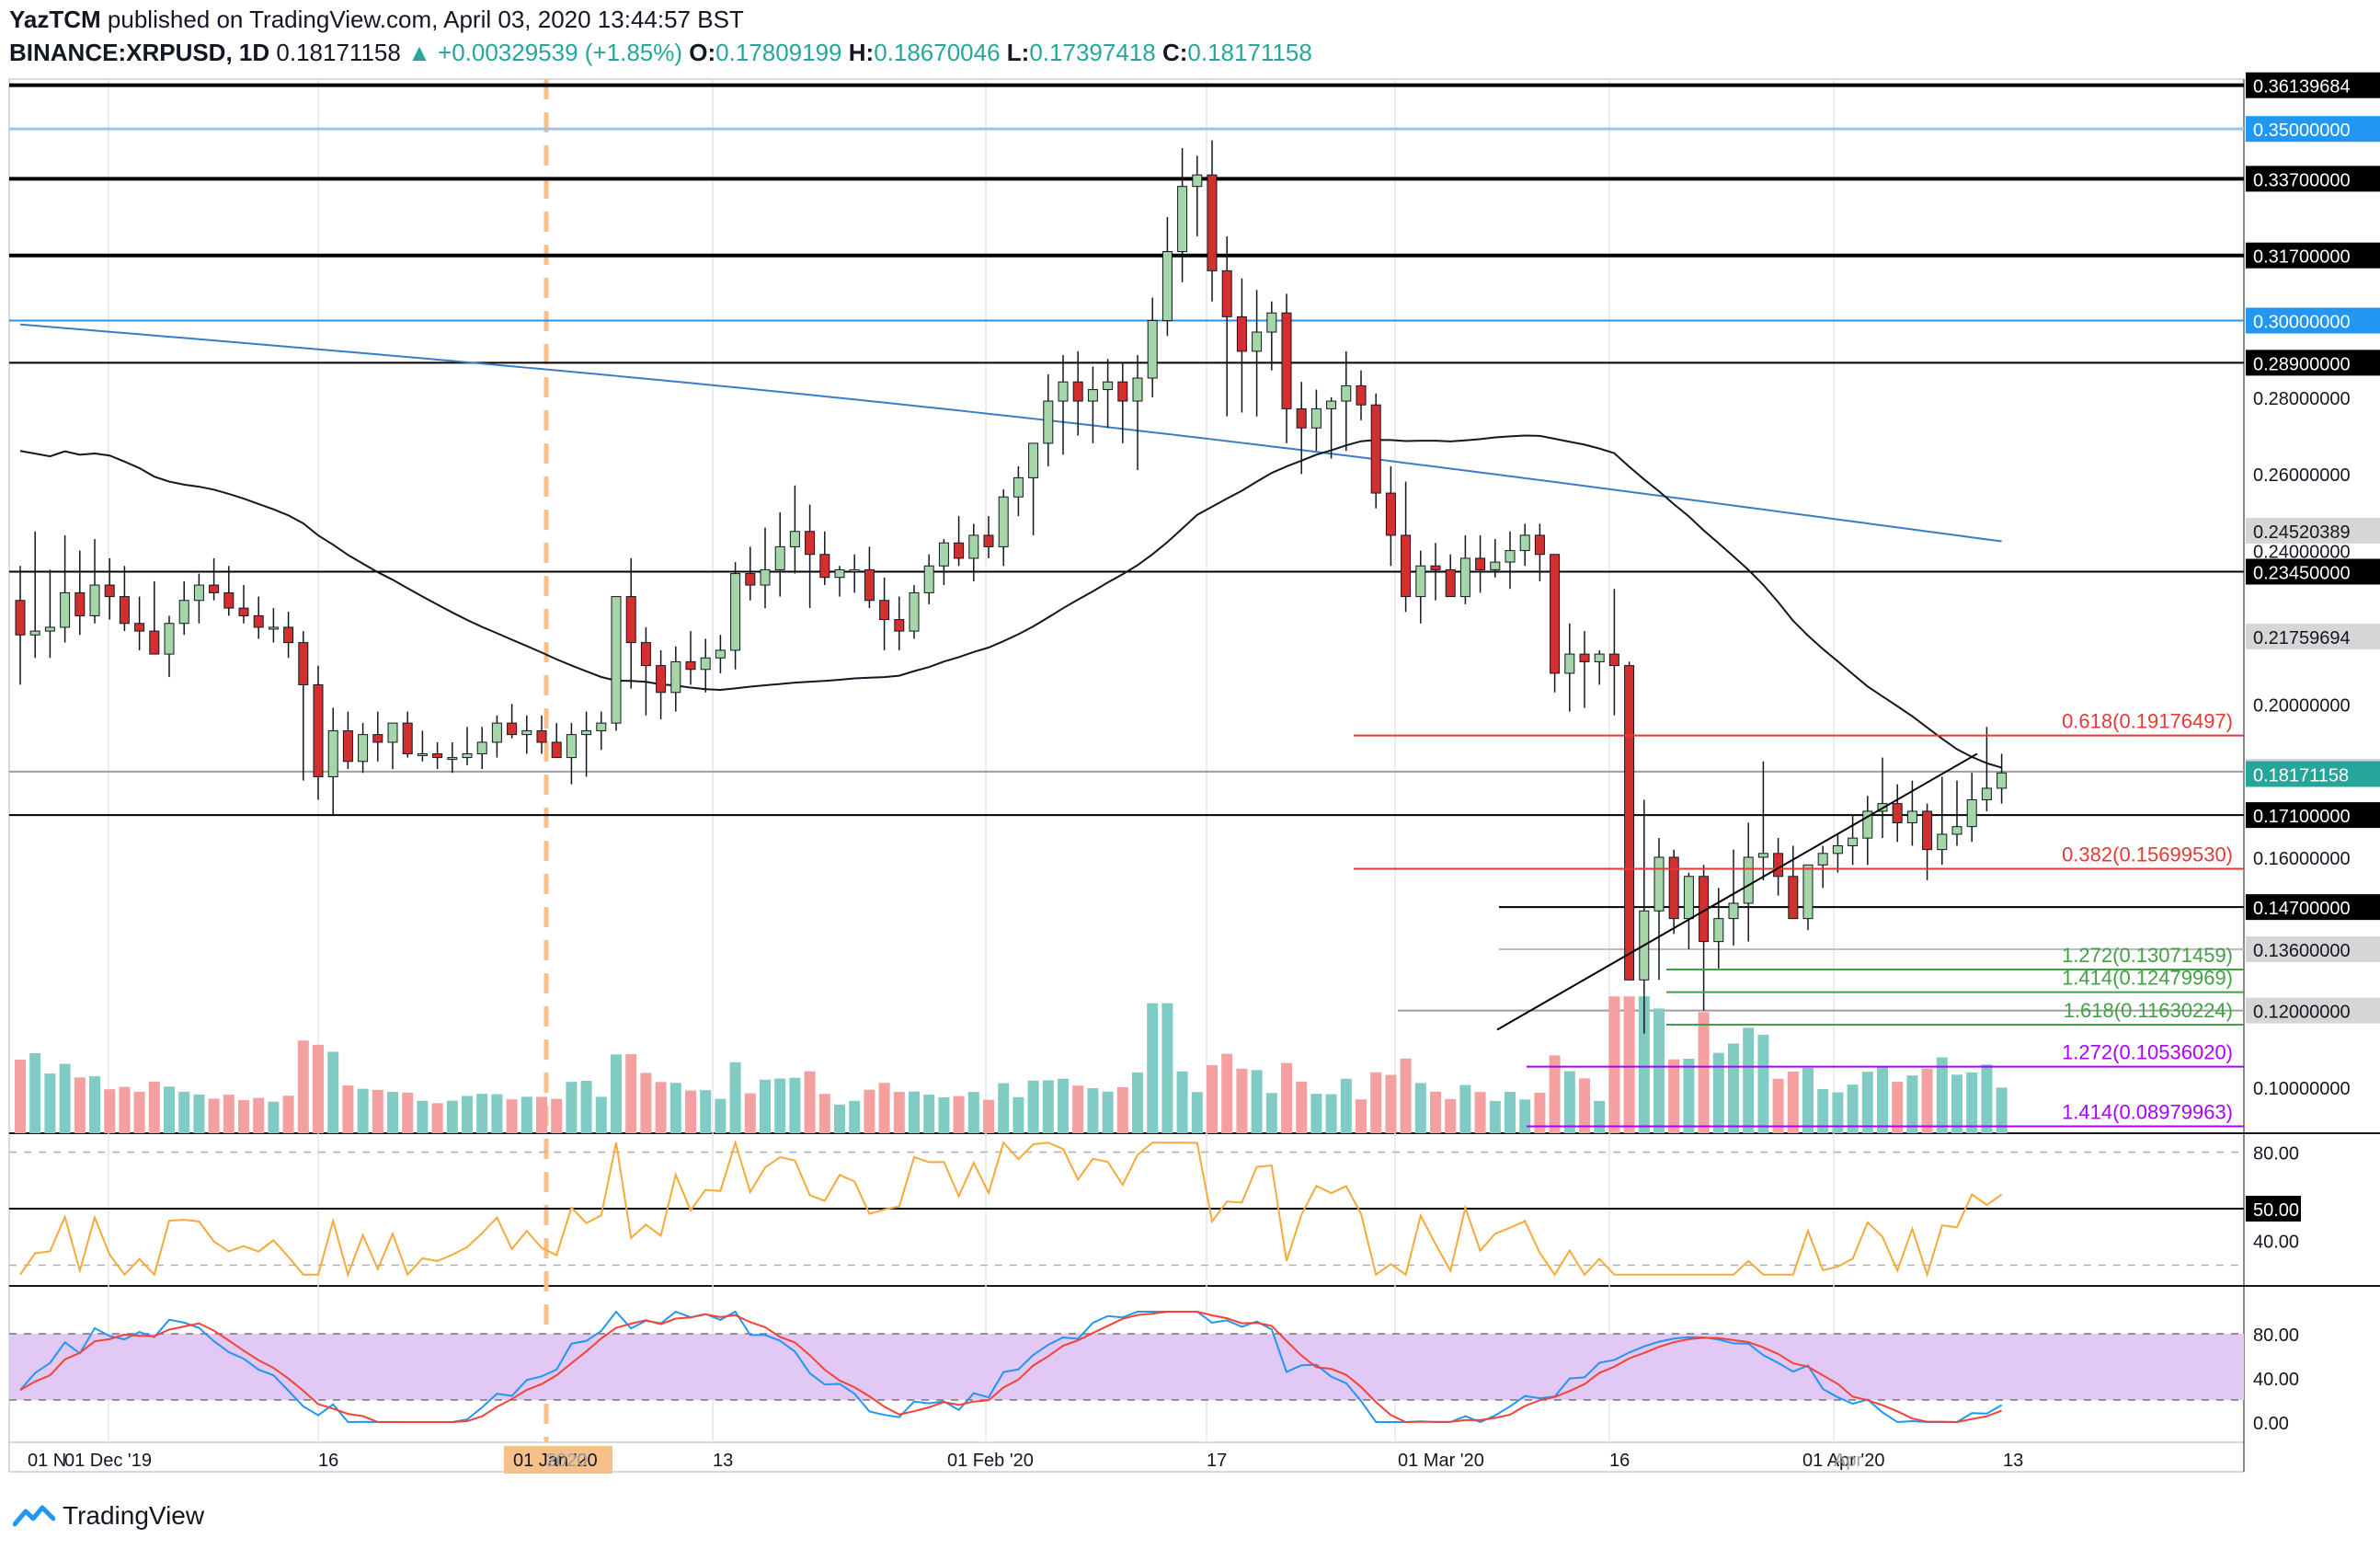 Image resolution: width=2380 pixels, height=1549 pixels. What do you see at coordinates (139, 53) in the screenshot?
I see `symbol-name: BINANCE:XRPUSD, 1D` at bounding box center [139, 53].